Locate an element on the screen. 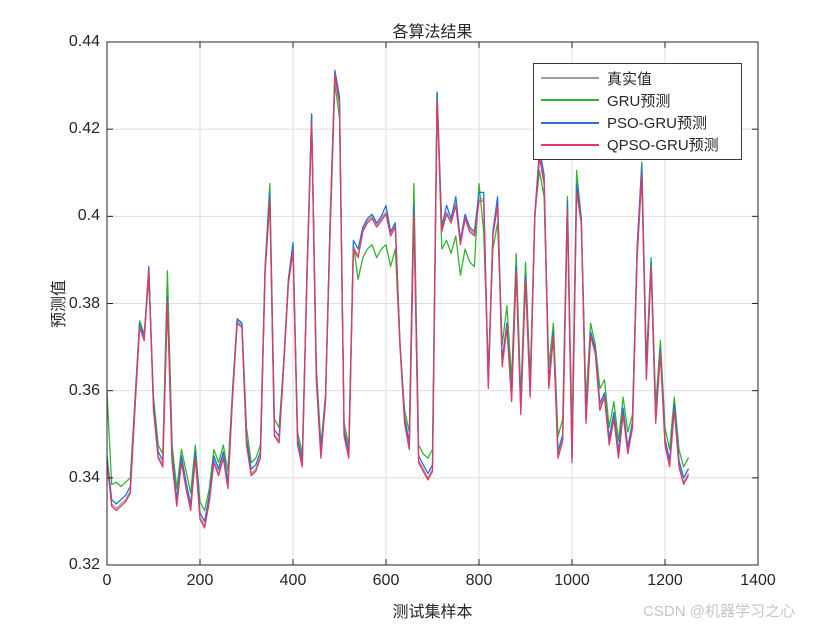  x-tick-label-600: 600 is located at coordinates (386, 580).